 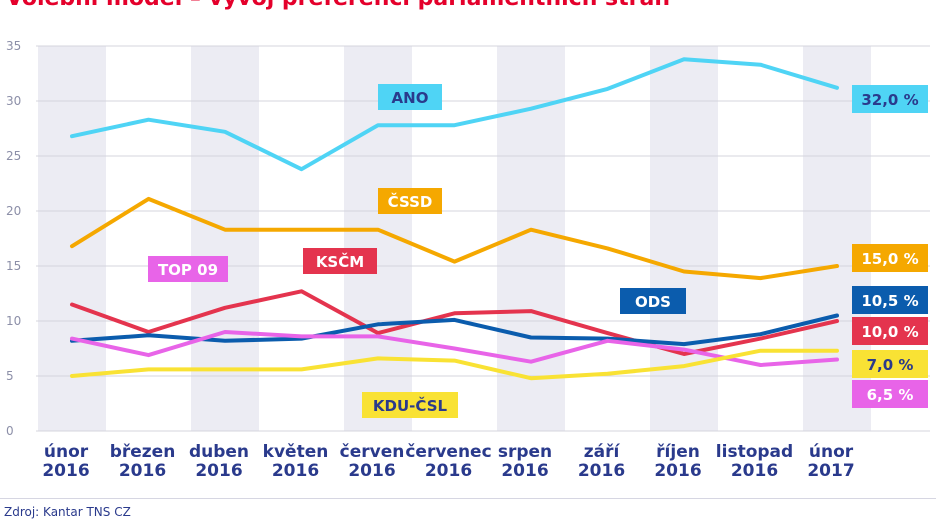 What do you see at coordinates (677, 461) in the screenshot?
I see `x-tick-label: říjen 2016` at bounding box center [677, 461].